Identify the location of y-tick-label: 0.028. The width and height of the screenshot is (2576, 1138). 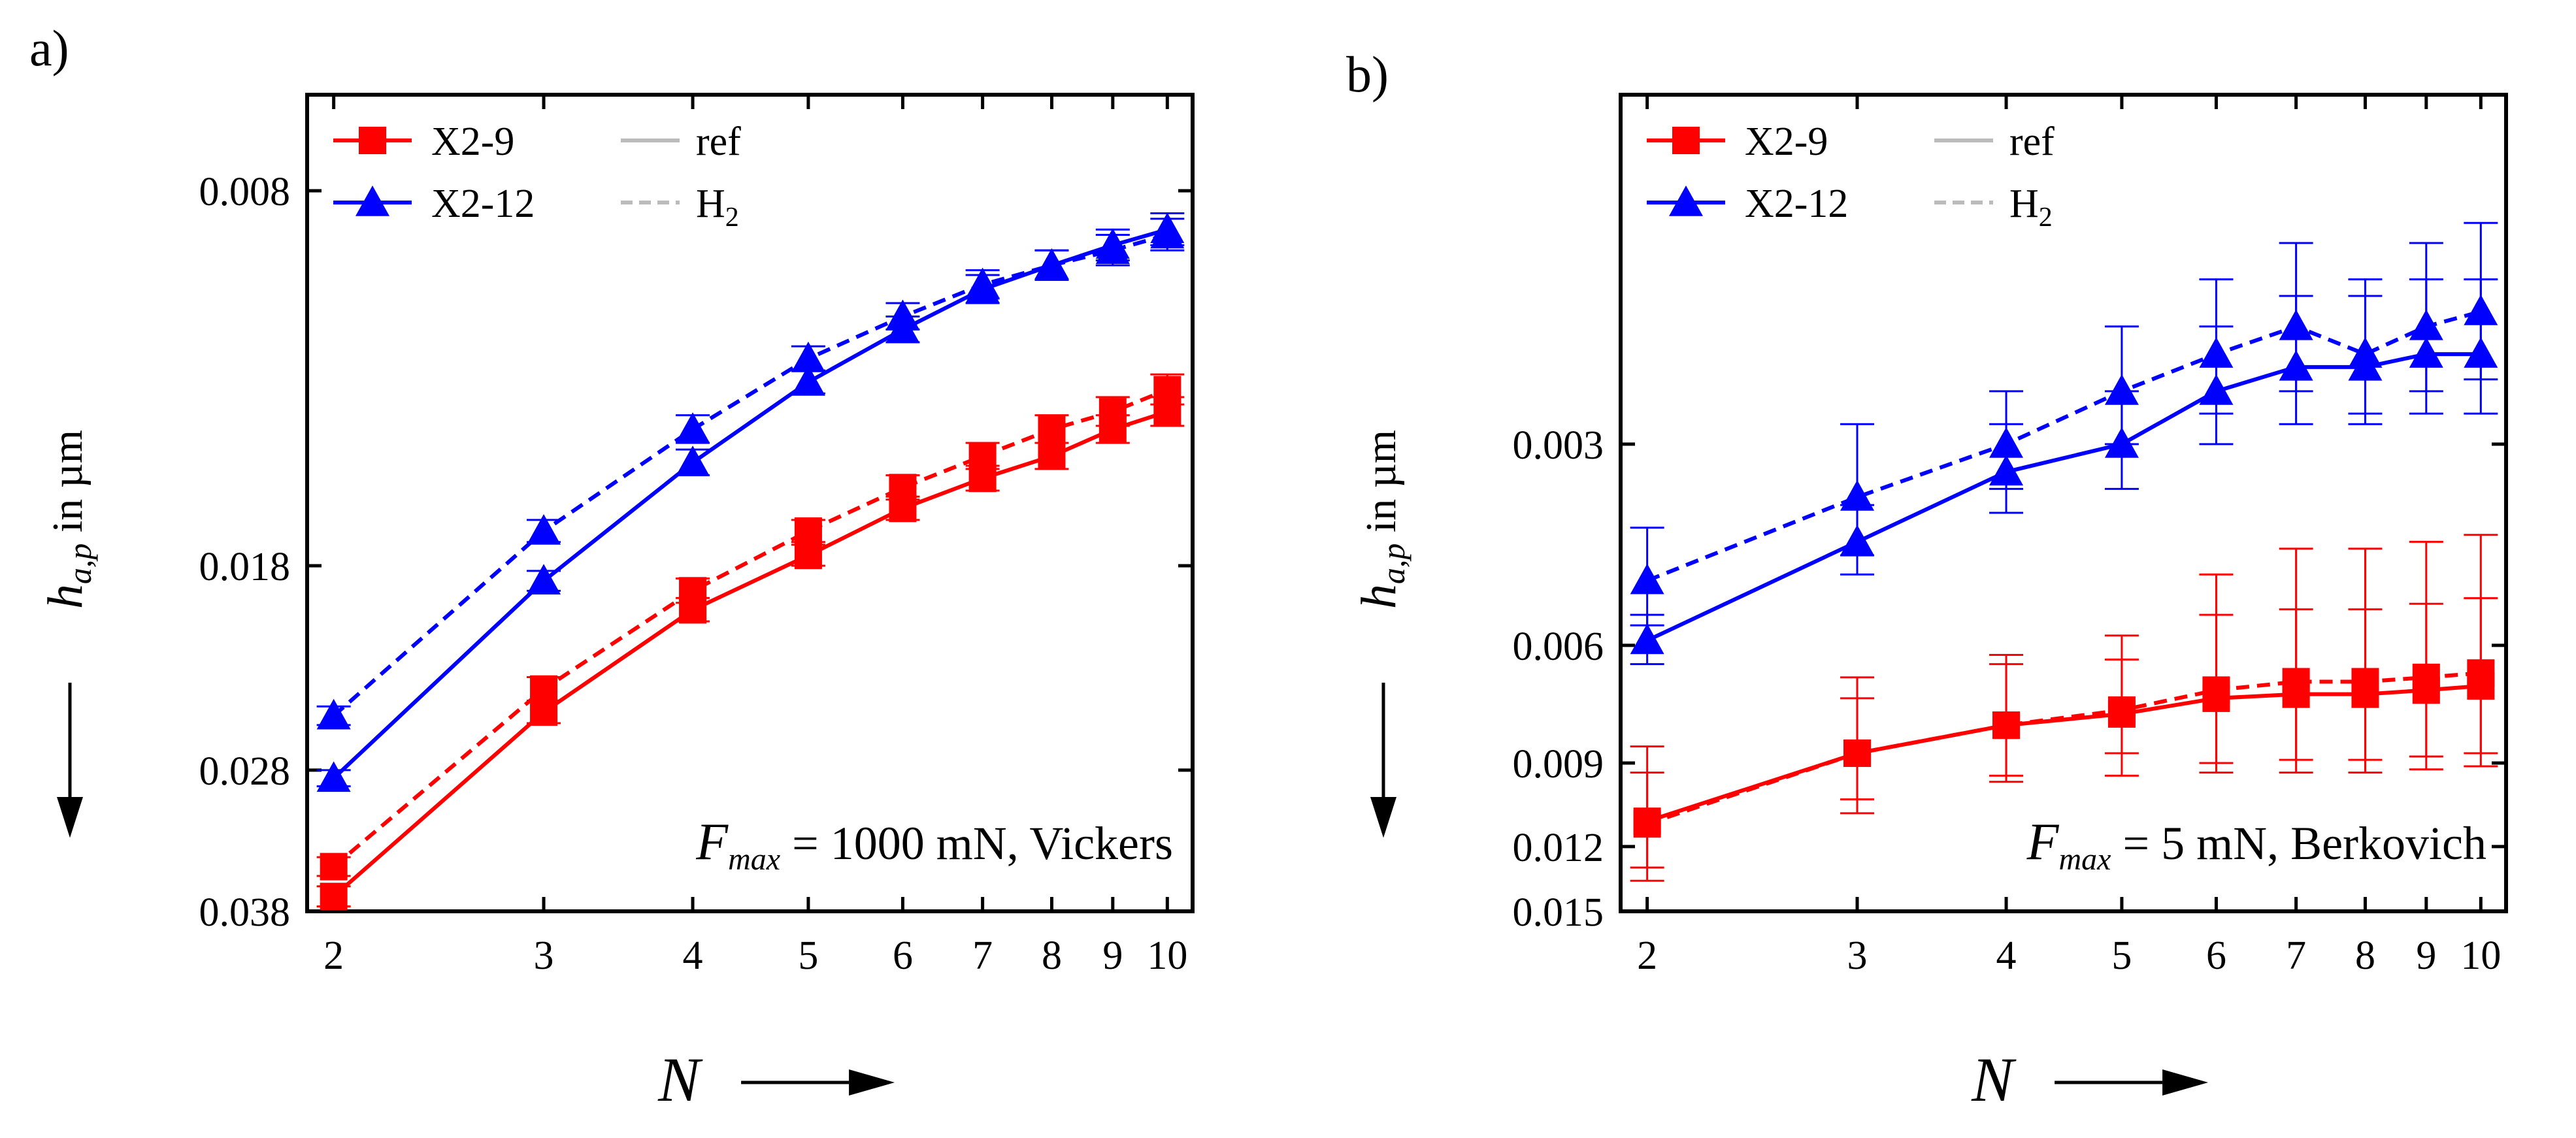
(245, 771).